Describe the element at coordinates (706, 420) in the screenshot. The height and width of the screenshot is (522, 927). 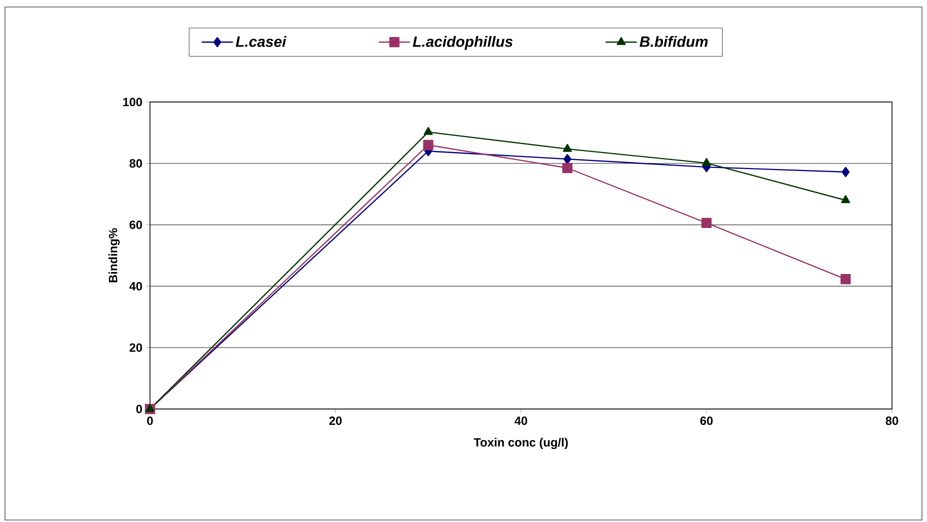
I see `x-tick-label: 60` at that location.